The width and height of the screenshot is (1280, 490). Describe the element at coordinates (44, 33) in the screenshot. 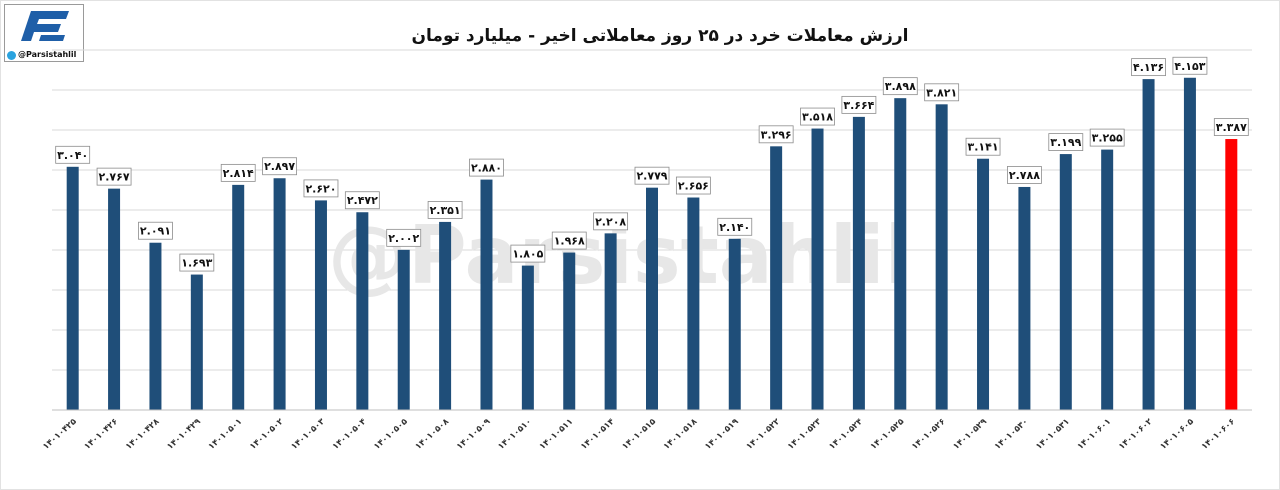

I see `brand-logo: @Parsistahlil` at that location.